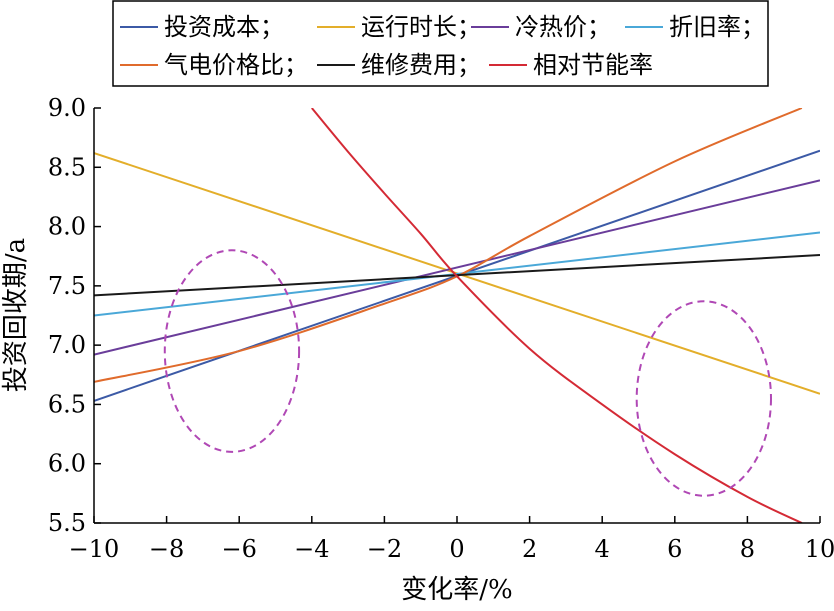 Image resolution: width=834 pixels, height=611 pixels. I want to click on x-tick-label: −2, so click(384, 549).